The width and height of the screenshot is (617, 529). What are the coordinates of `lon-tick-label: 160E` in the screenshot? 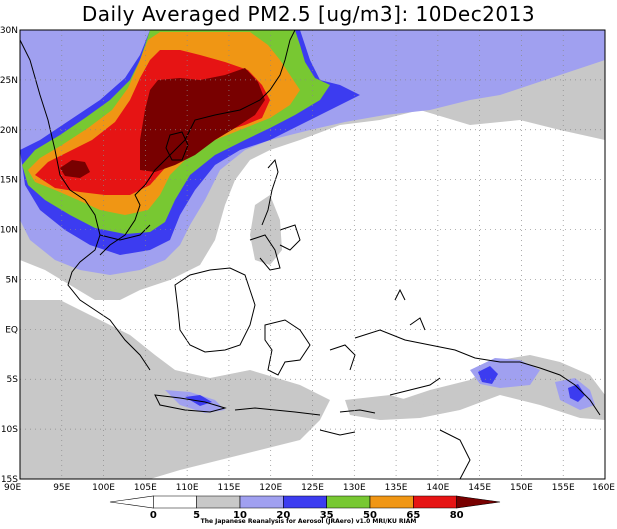 It's located at (603, 488).